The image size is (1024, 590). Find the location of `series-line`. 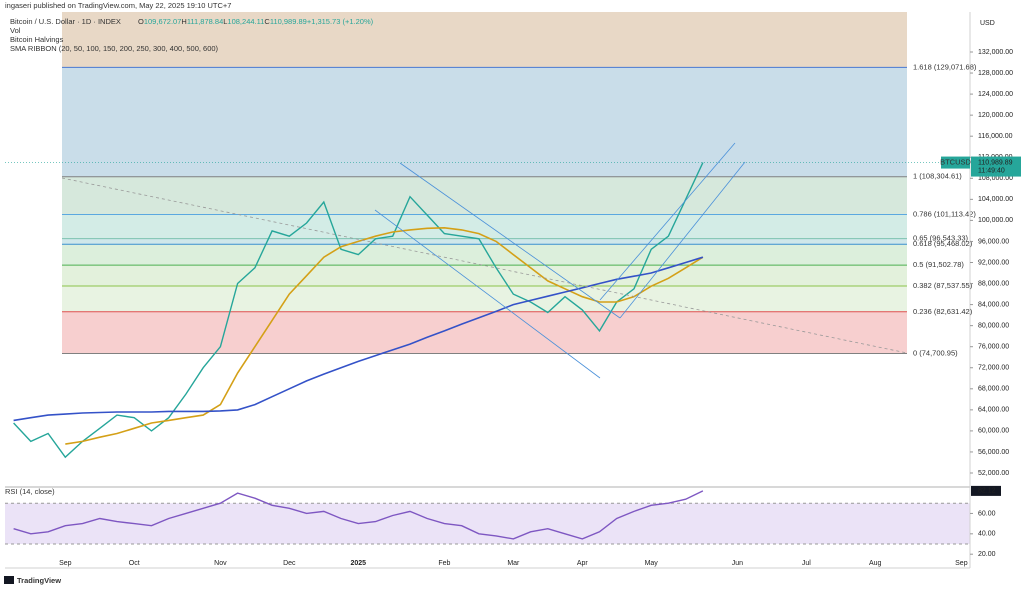

series-line is located at coordinates (358, 515).